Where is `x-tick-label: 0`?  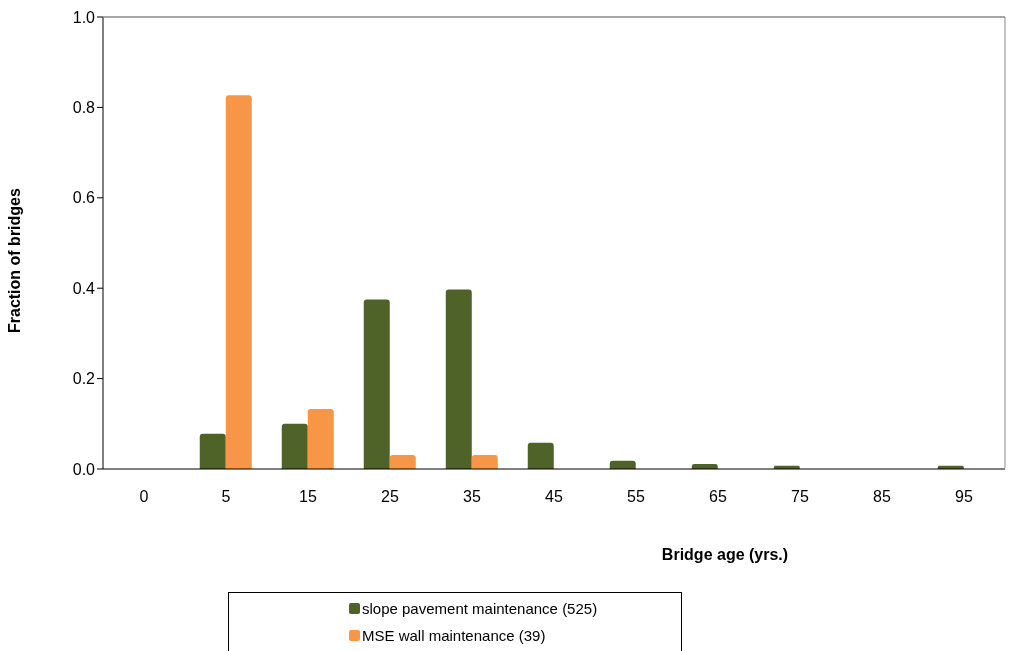
x-tick-label: 0 is located at coordinates (144, 497).